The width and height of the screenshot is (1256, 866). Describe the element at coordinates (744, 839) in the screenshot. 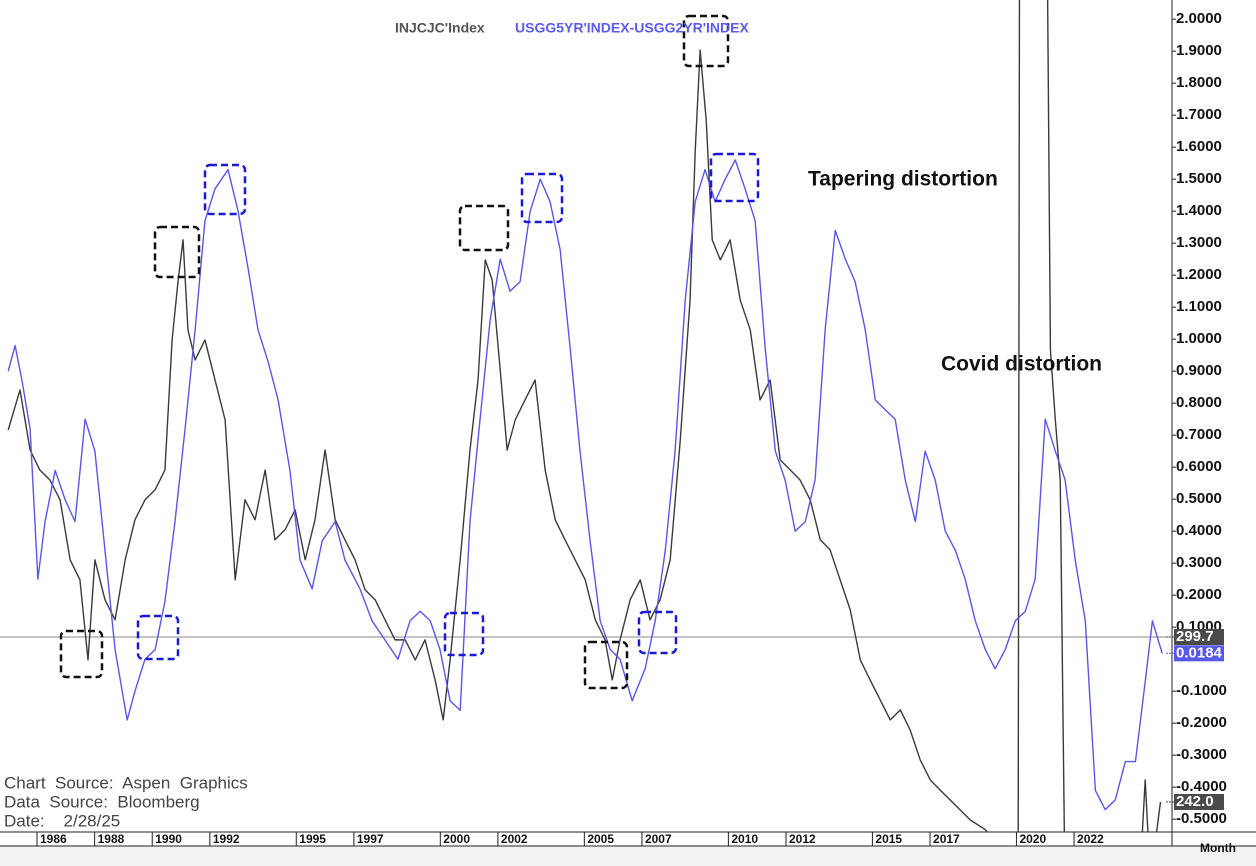

I see `x-tick-label: 2010` at that location.